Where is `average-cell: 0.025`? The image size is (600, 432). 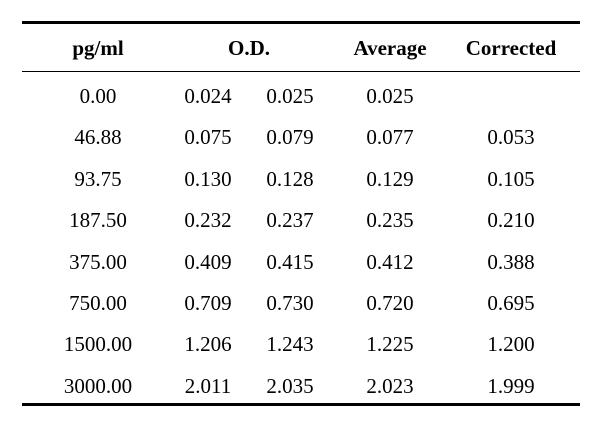
average-cell: 0.025 is located at coordinates (390, 96).